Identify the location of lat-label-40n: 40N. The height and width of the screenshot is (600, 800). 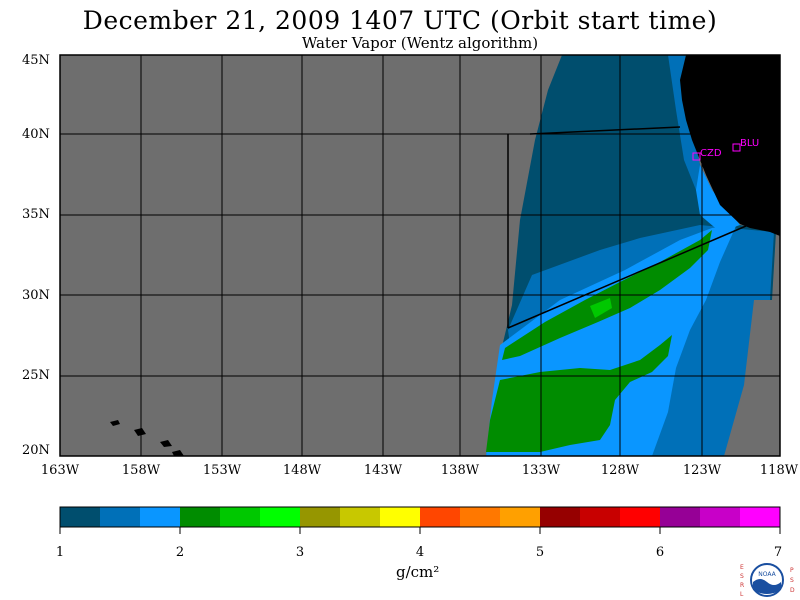
(36, 134).